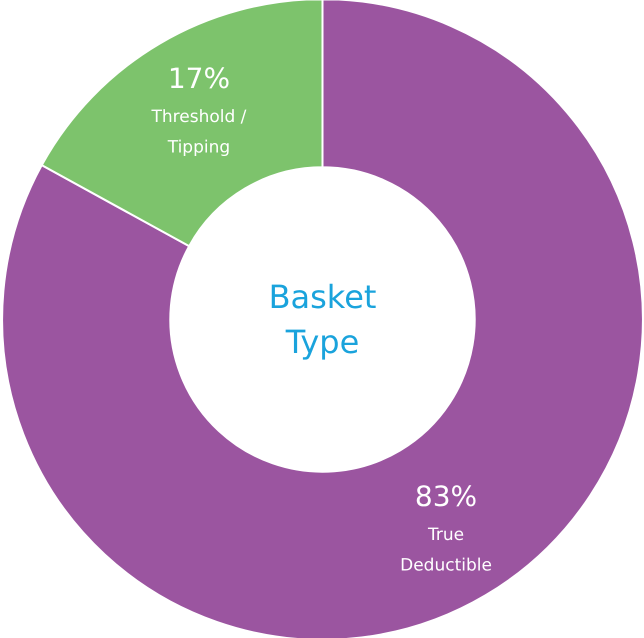  Describe the element at coordinates (446, 496) in the screenshot. I see `data-label: 83%` at that location.